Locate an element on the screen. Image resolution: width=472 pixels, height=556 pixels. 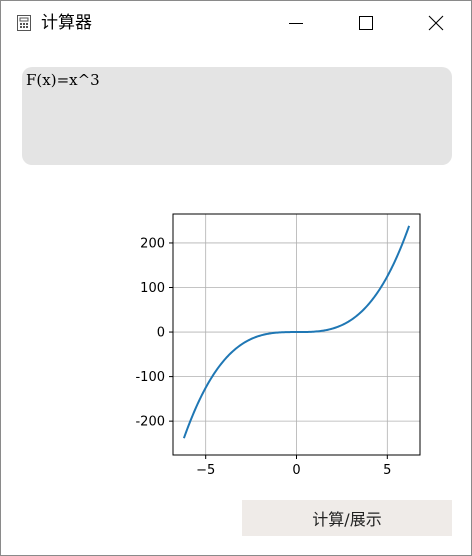
calculator-icon is located at coordinates (24, 23).